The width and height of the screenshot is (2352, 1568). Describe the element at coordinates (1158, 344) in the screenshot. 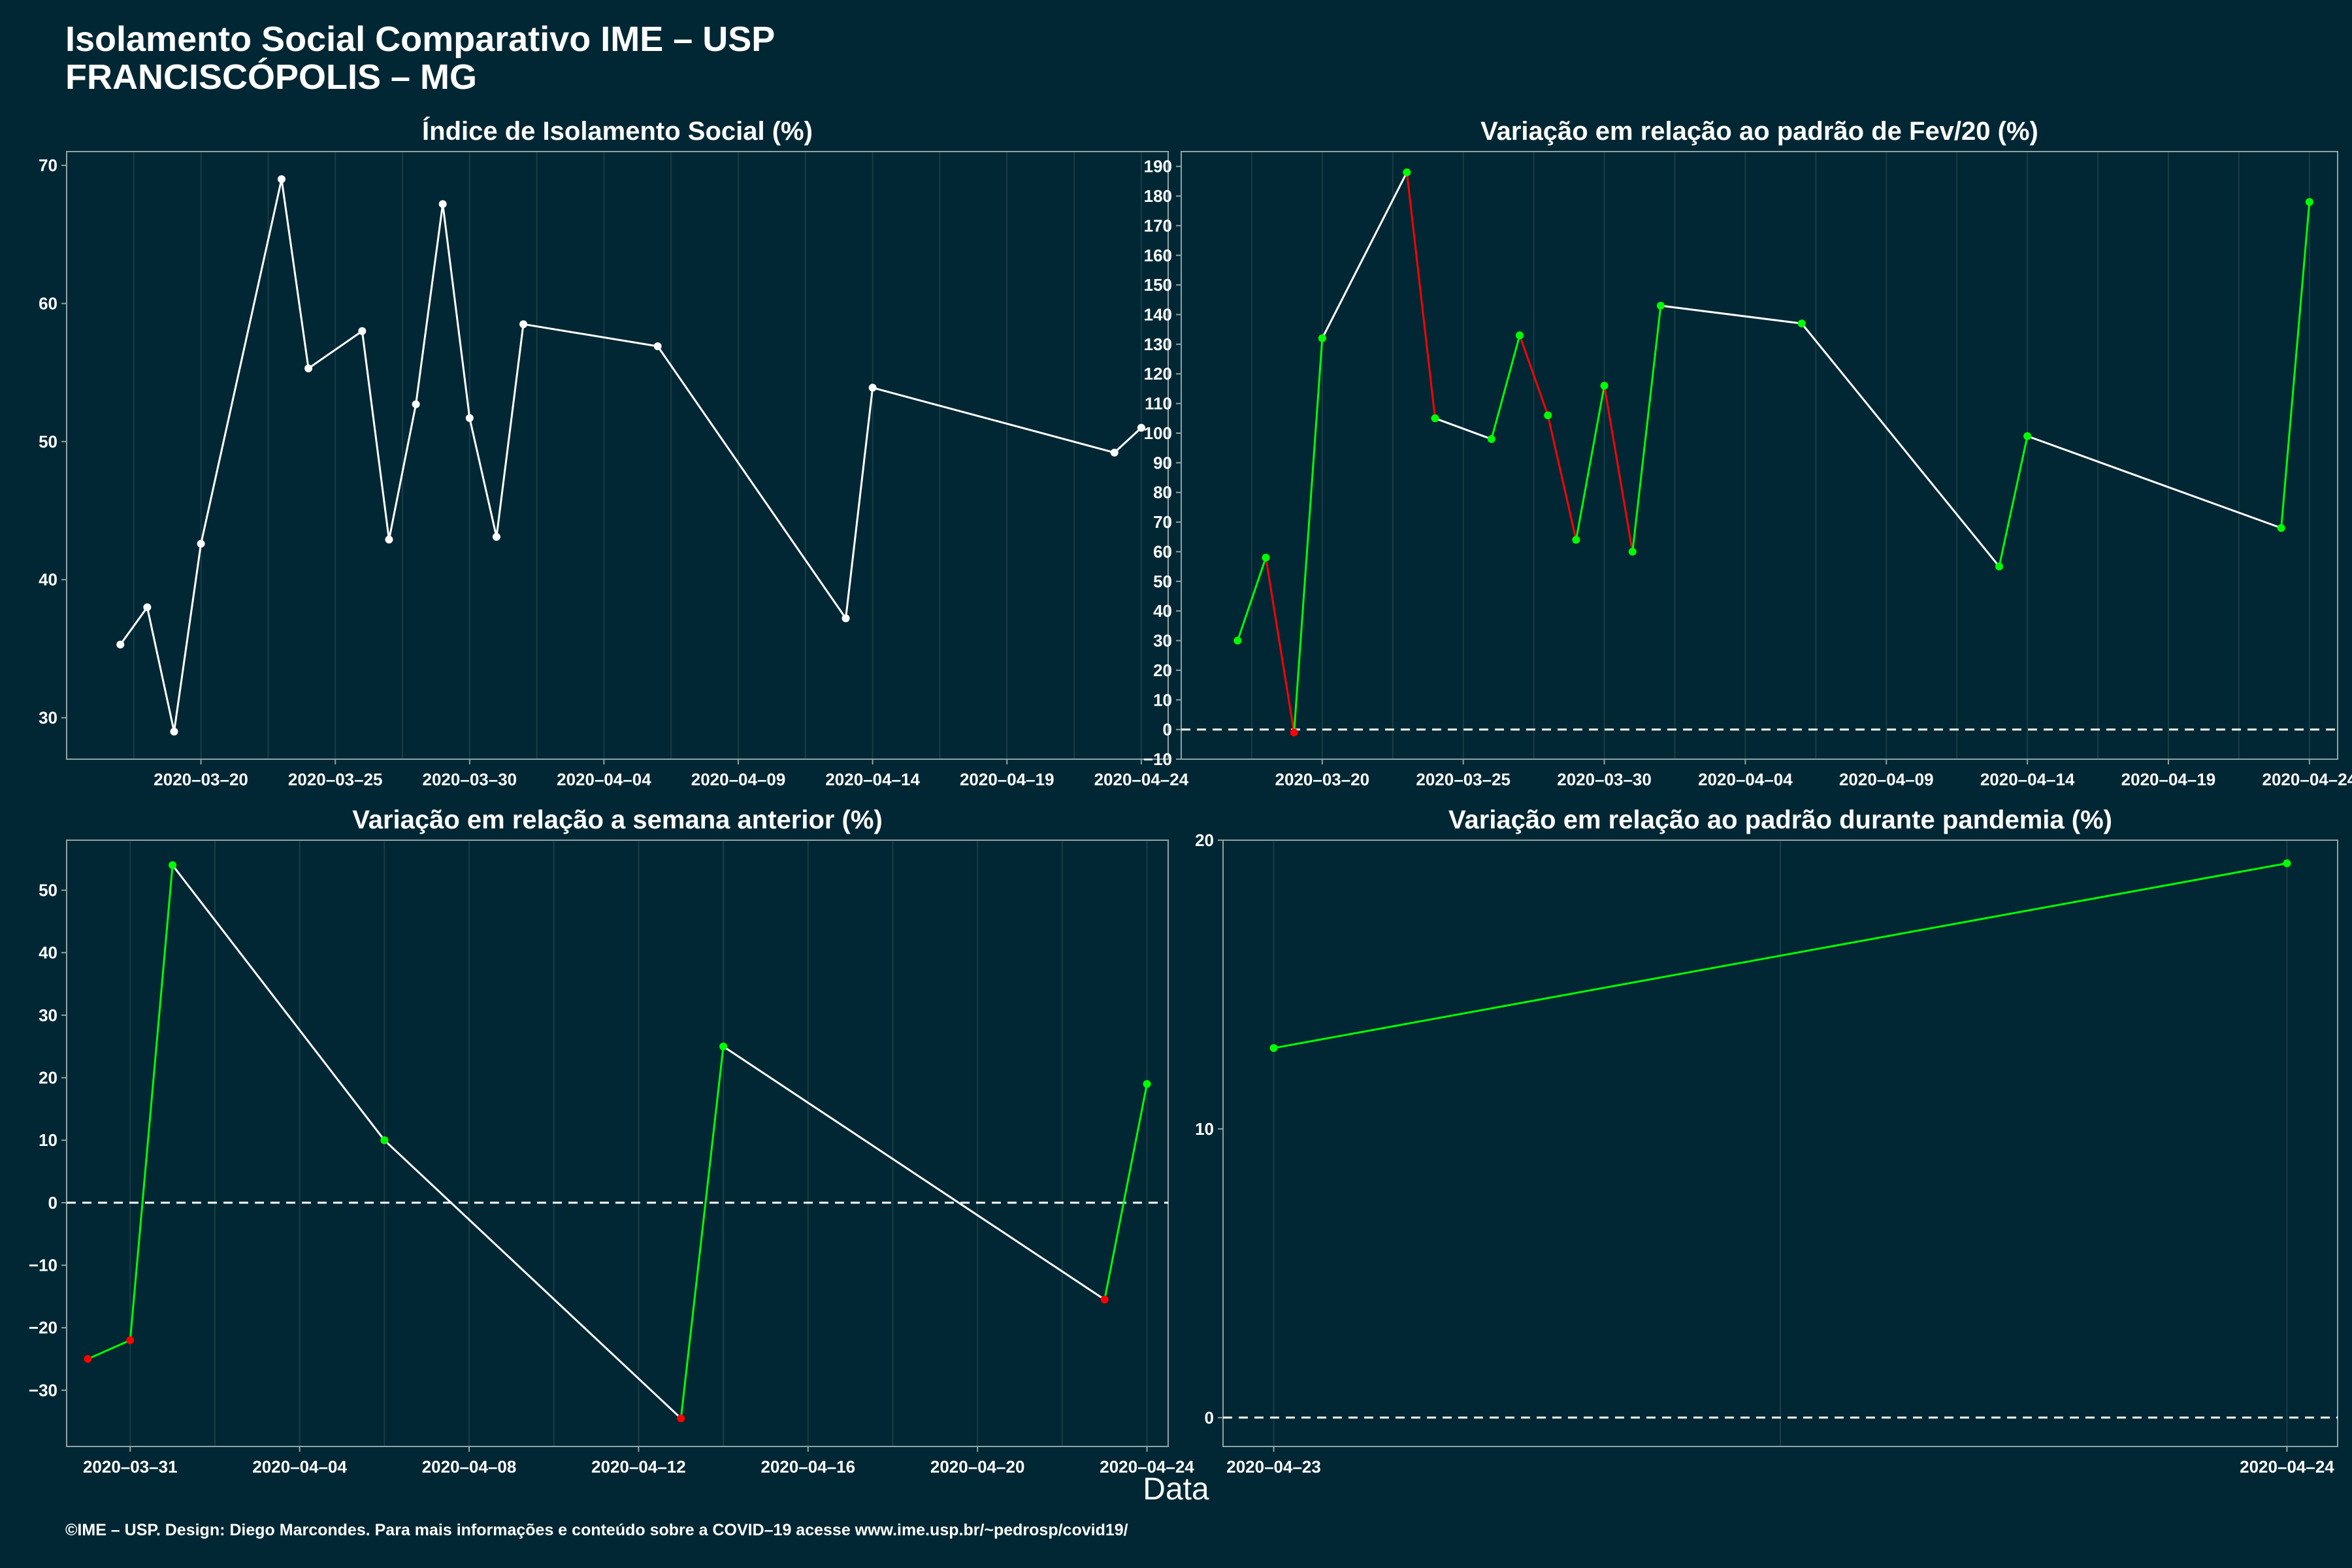

I see `y-tick-label: 130` at that location.